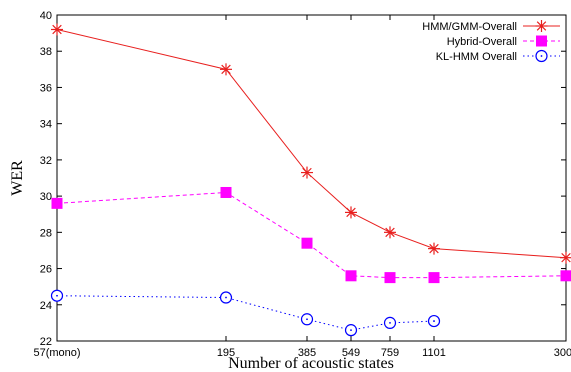 This screenshot has height=372, width=571. Describe the element at coordinates (56, 353) in the screenshot. I see `x-tick-label: 57(mono)` at that location.